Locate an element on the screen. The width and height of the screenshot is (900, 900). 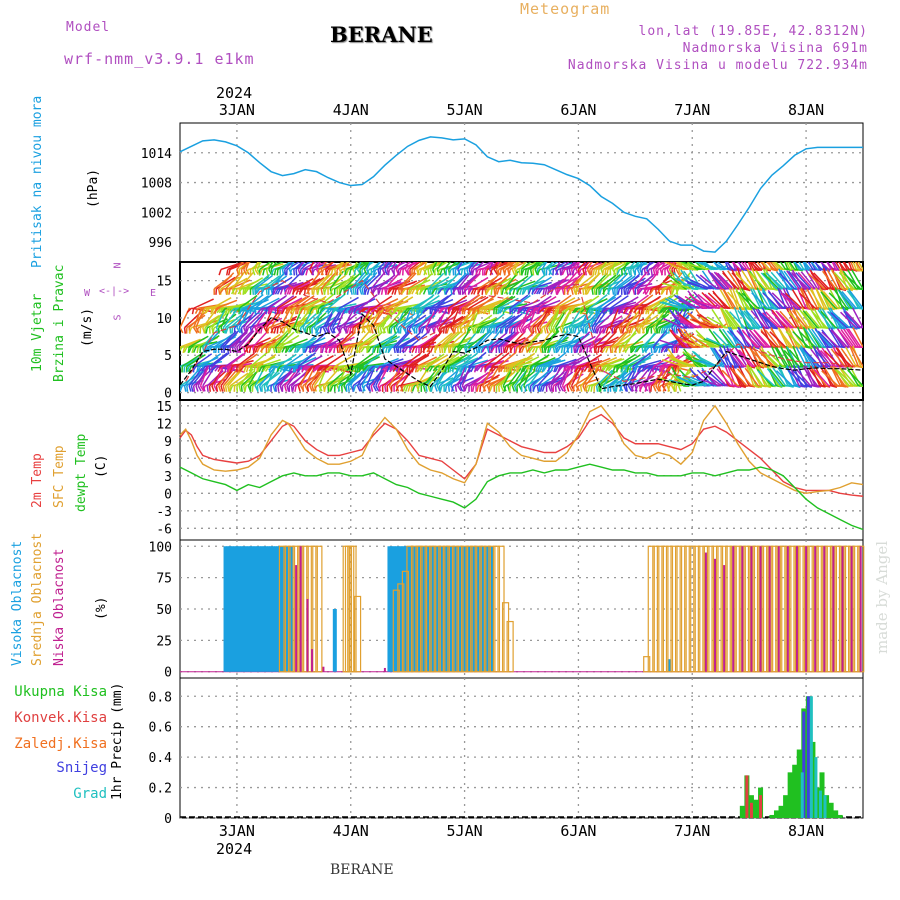
product-title: Meteogram is located at coordinates (565, 9).